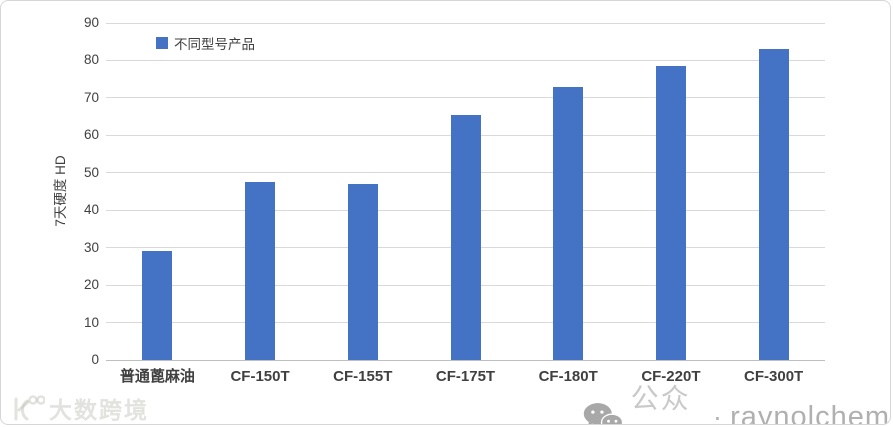 The image size is (893, 427). Describe the element at coordinates (99, 410) in the screenshot. I see `watermark-left-text: 大数跨境` at that location.